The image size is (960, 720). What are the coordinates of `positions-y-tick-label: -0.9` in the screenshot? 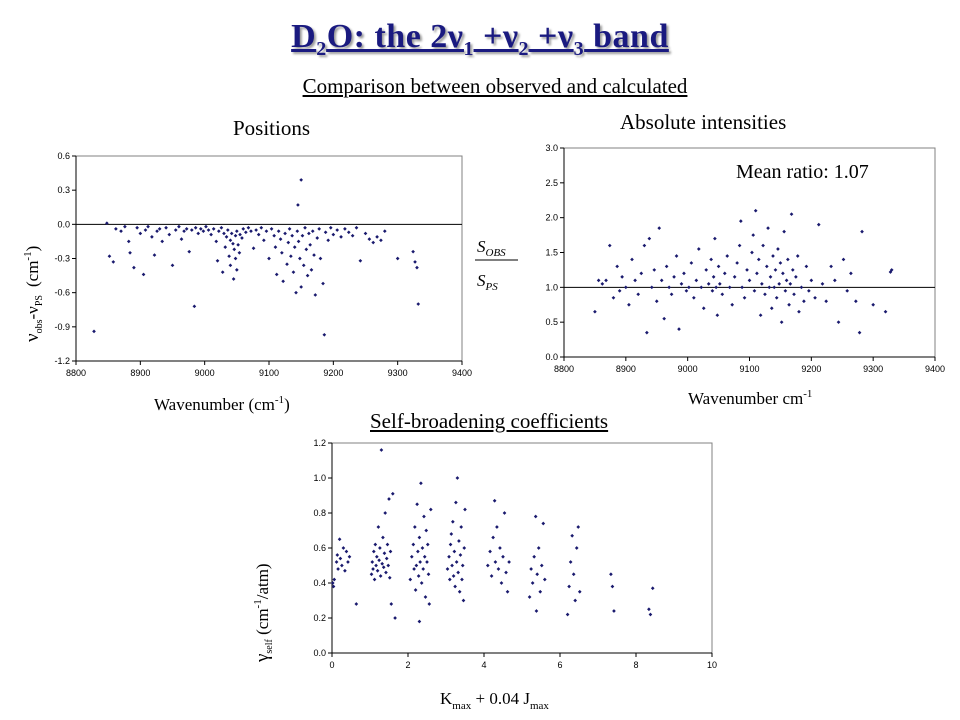 It's located at (62, 327).